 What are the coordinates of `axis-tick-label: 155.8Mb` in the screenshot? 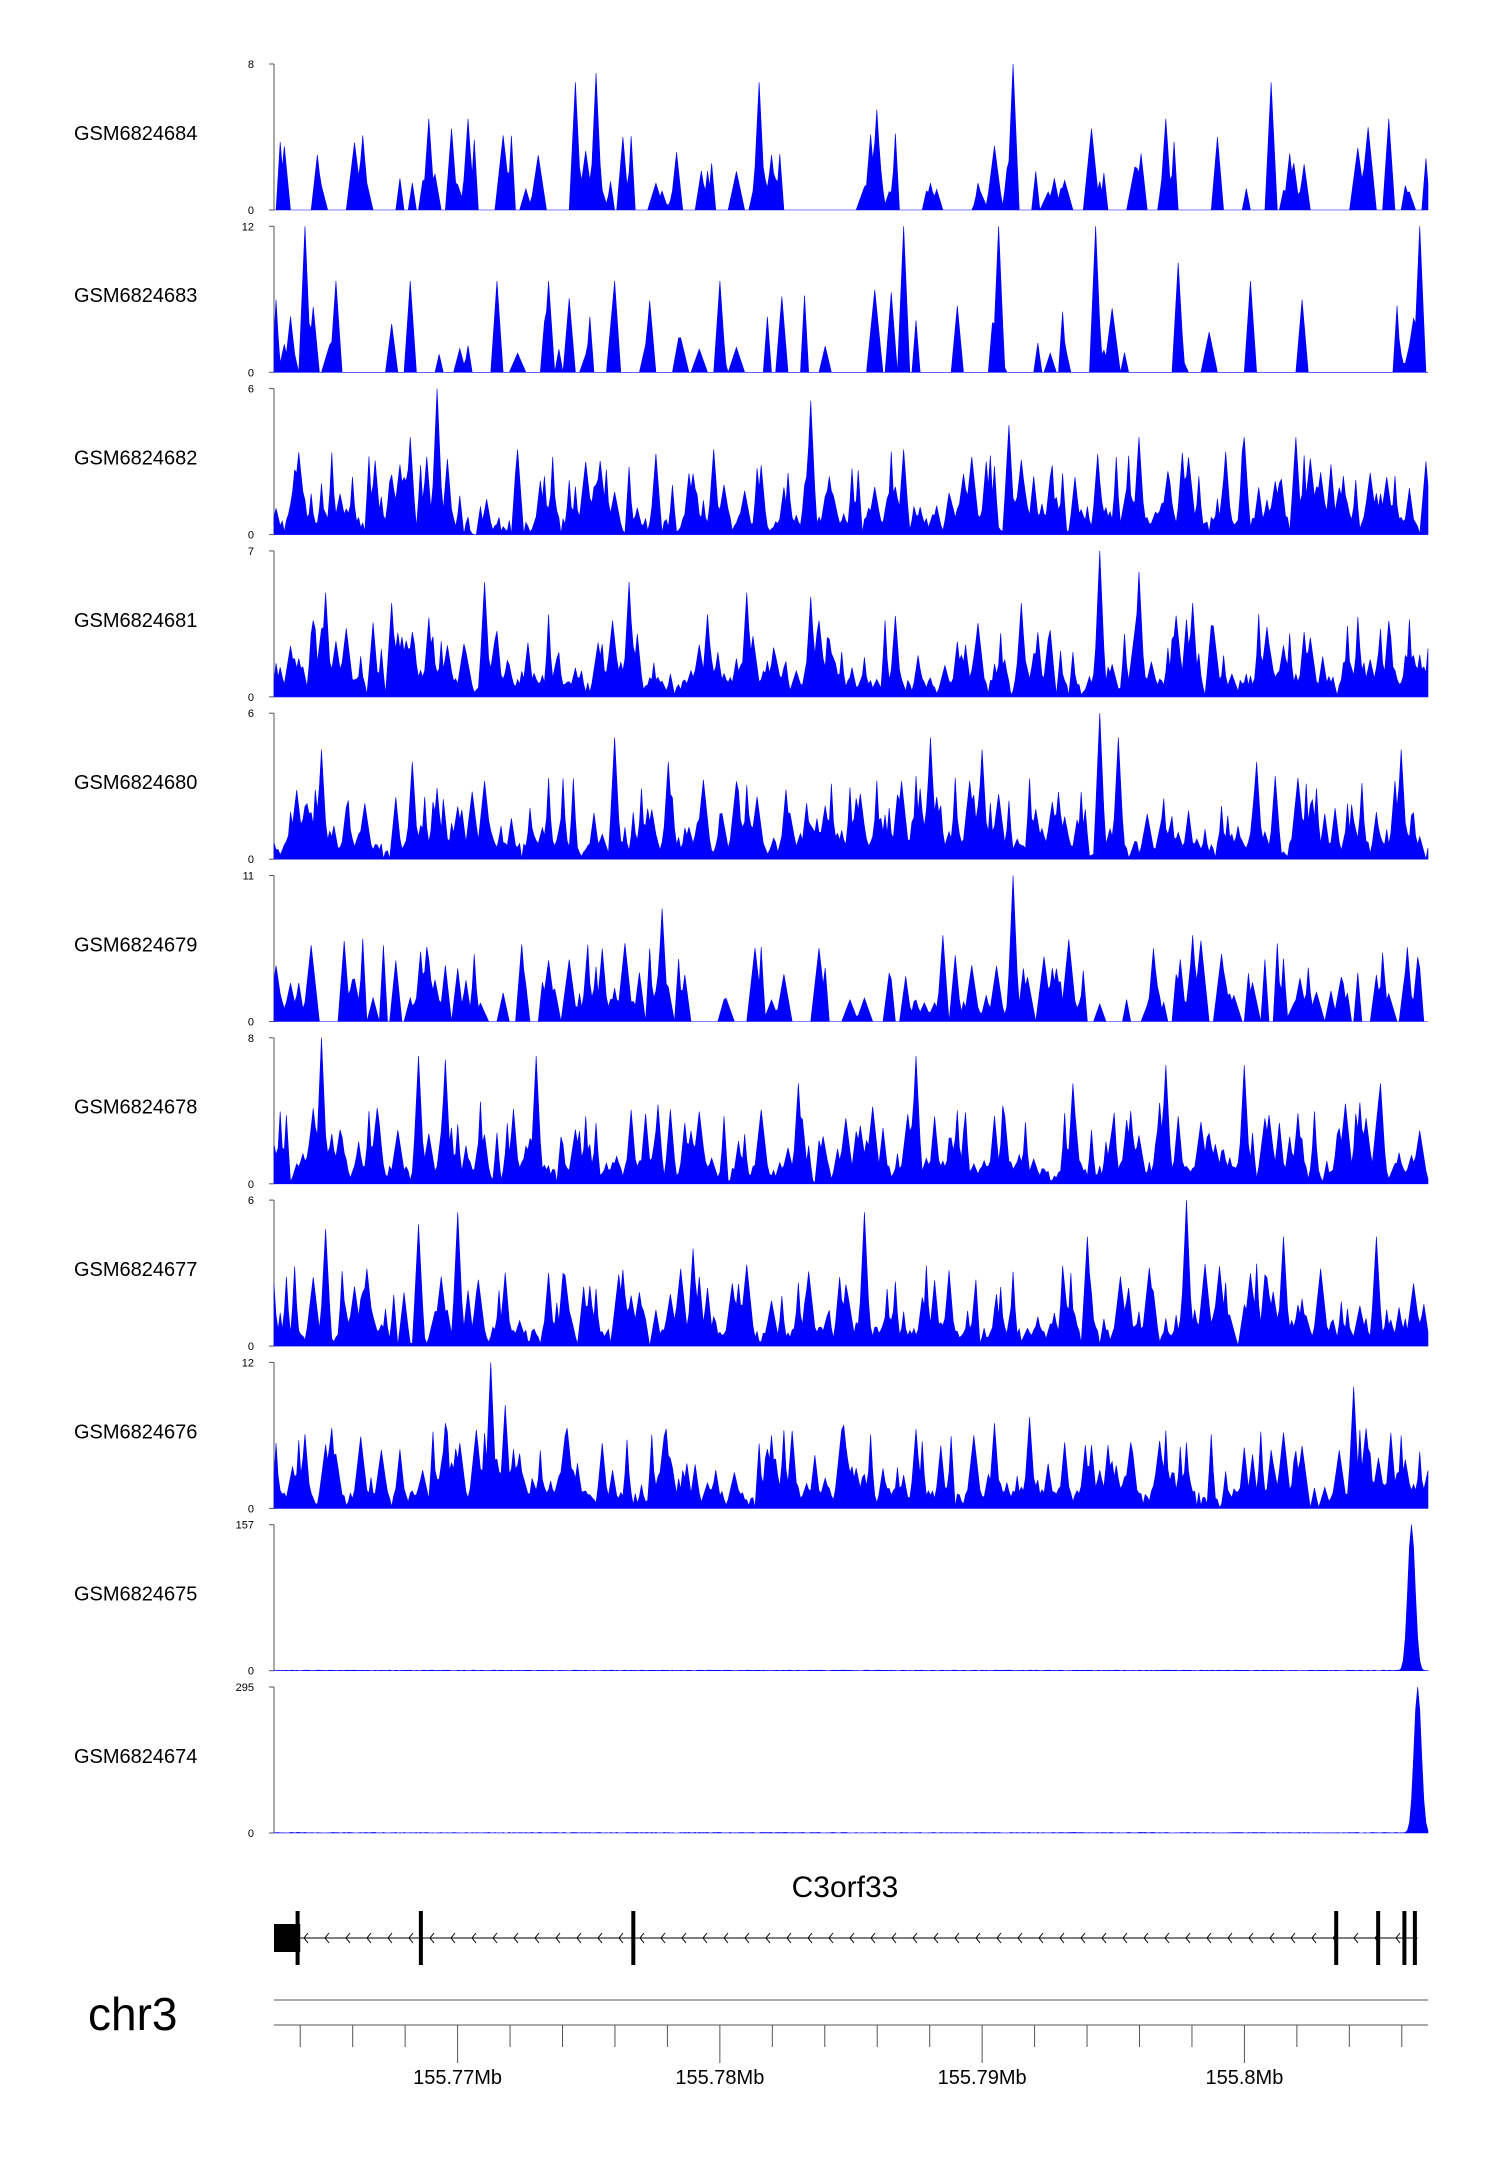 It's located at (1244, 2078).